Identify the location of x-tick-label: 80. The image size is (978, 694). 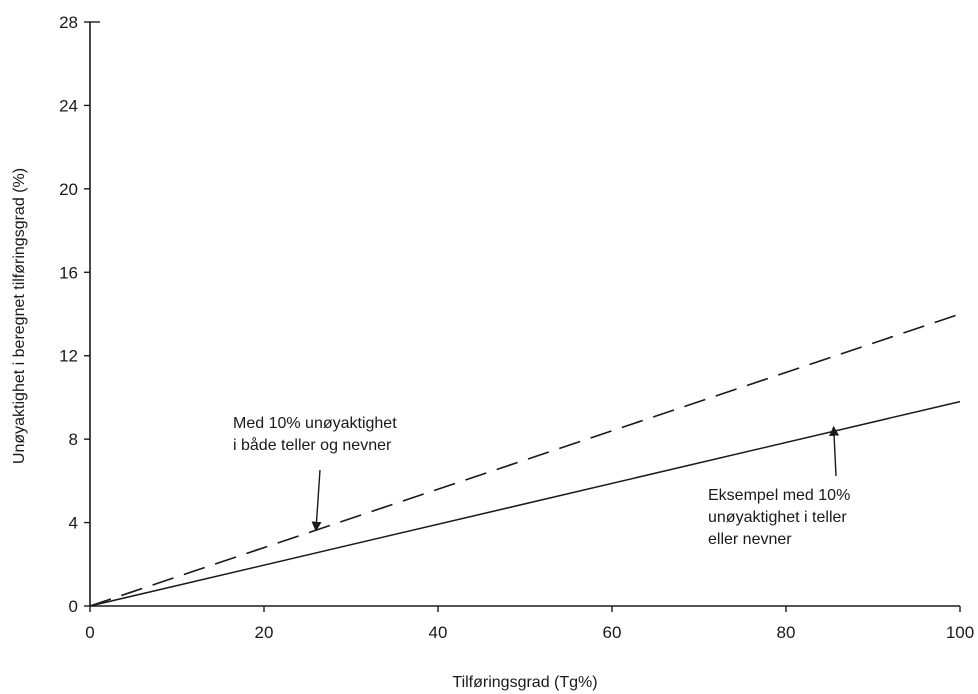
(786, 632).